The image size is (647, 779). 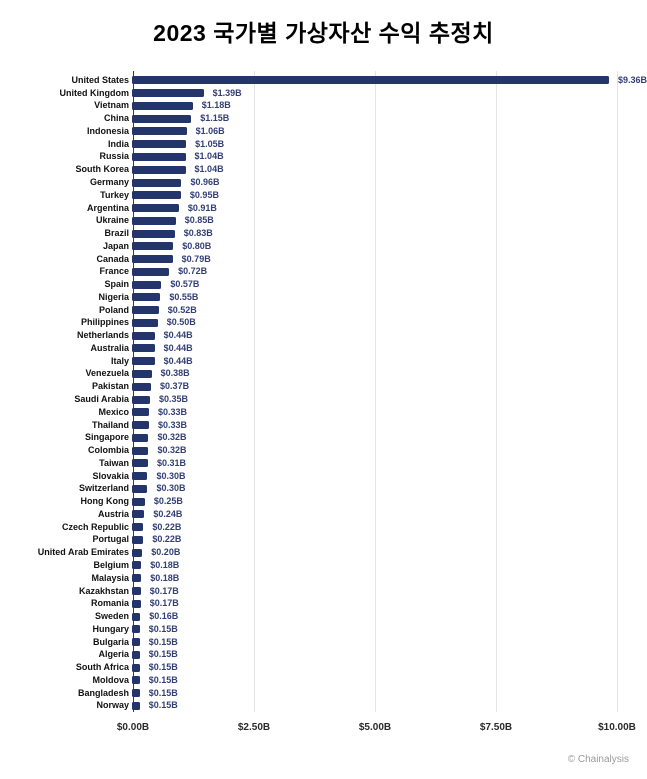 What do you see at coordinates (389, 144) in the screenshot?
I see `bar-track: $1.05B` at bounding box center [389, 144].